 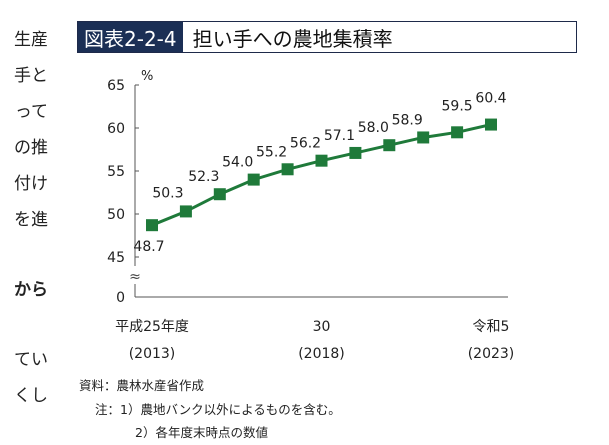 I want to click on y-tick-label: 60, so click(x=116, y=129).